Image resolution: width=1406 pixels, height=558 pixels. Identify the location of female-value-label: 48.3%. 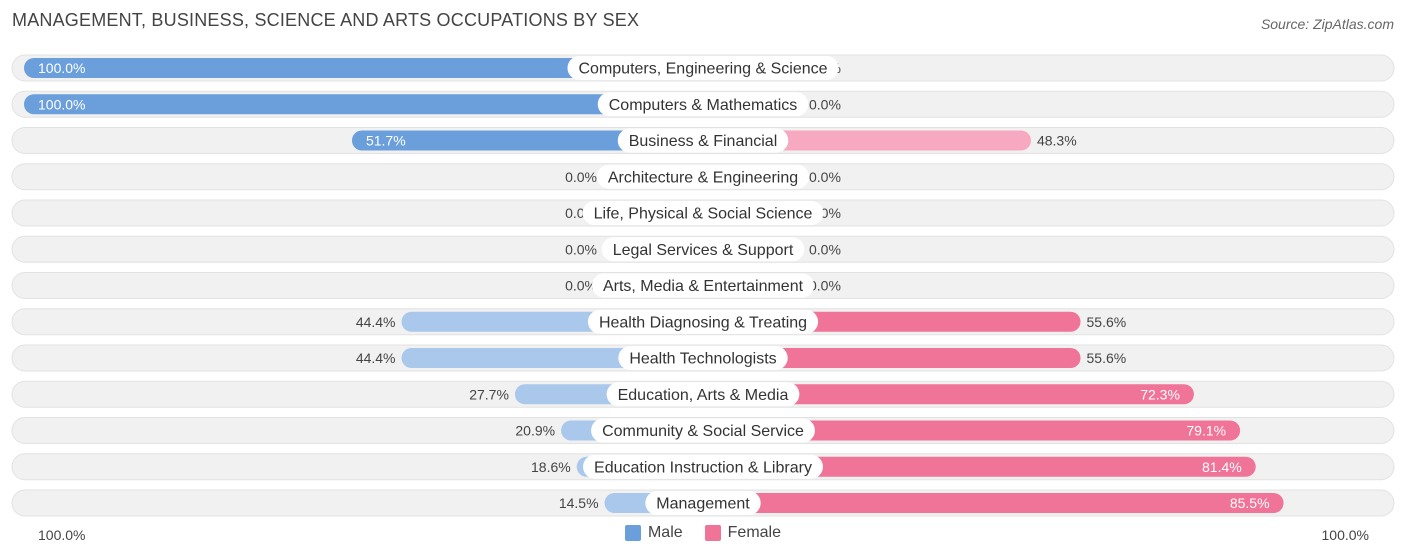
(1057, 141).